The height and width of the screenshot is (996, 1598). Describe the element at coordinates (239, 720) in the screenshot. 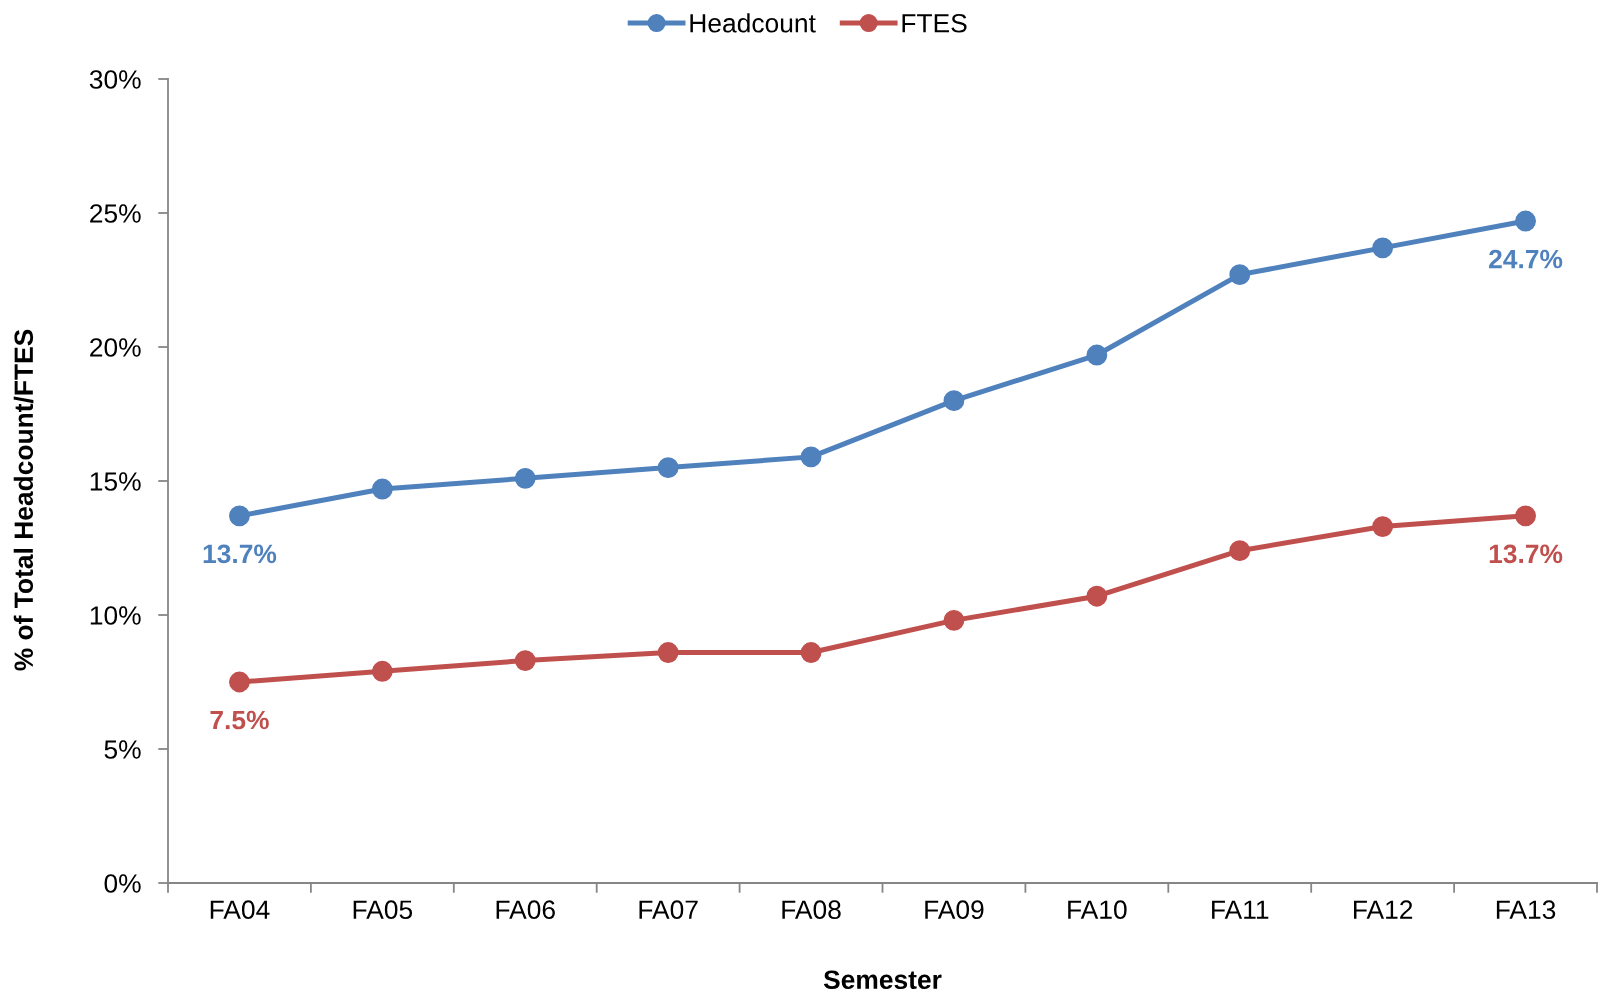

I see `data-label: 7.5%` at that location.